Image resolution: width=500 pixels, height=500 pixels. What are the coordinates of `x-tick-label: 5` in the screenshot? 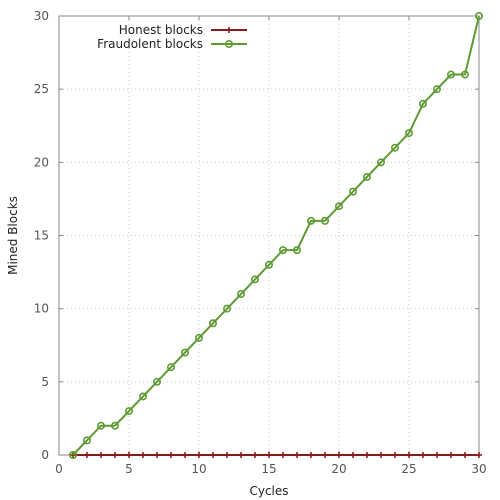 It's located at (129, 469).